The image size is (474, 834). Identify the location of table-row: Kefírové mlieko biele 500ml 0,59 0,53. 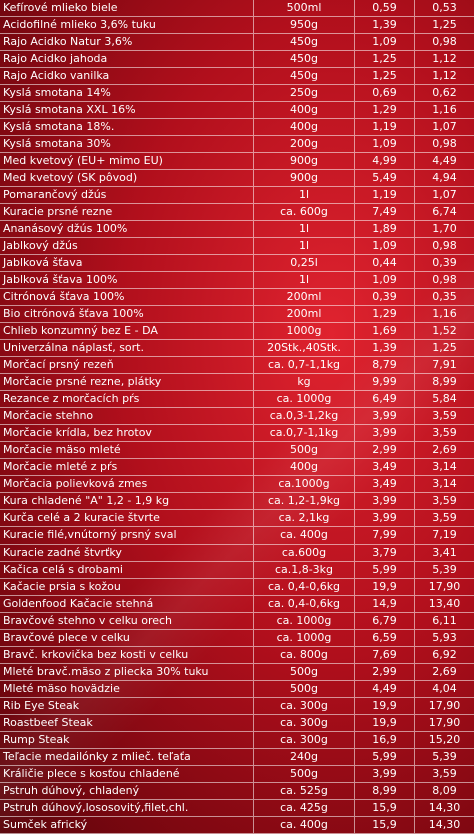
(237, 9).